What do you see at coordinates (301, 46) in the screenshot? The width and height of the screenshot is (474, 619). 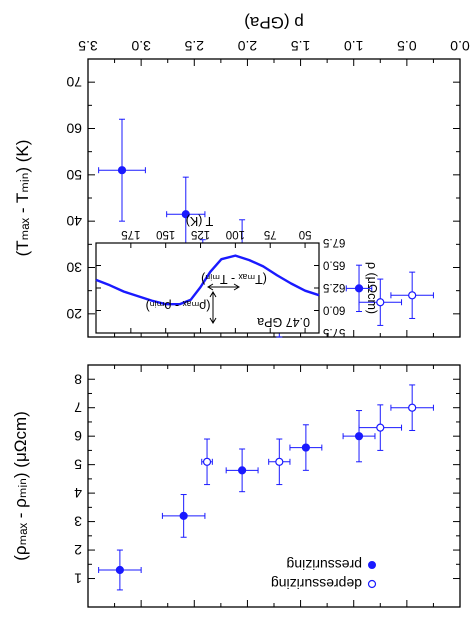 I see `x-tick-label: 1.5` at bounding box center [301, 46].